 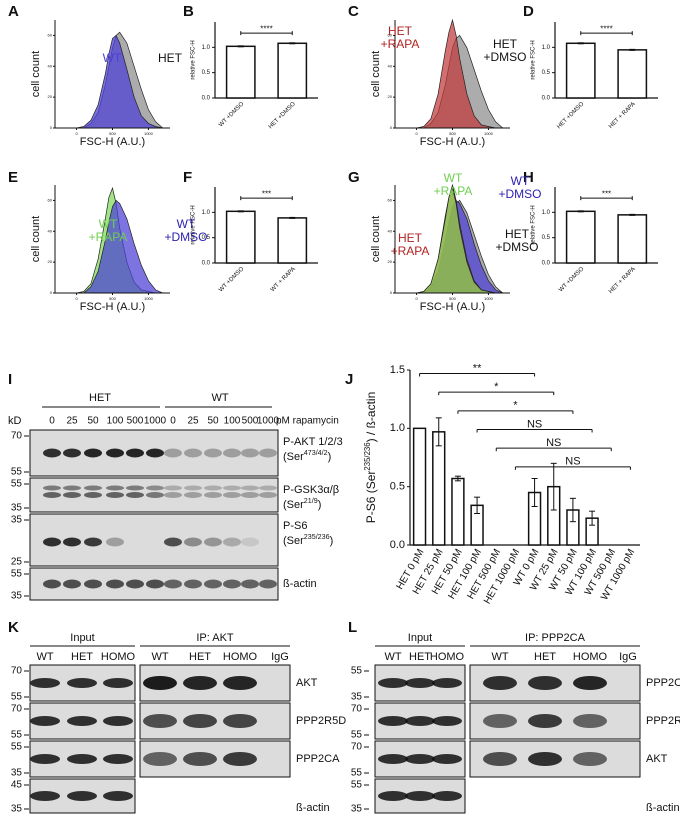 What do you see at coordinates (15, 421) in the screenshot?
I see `unit-label: kD` at bounding box center [15, 421].